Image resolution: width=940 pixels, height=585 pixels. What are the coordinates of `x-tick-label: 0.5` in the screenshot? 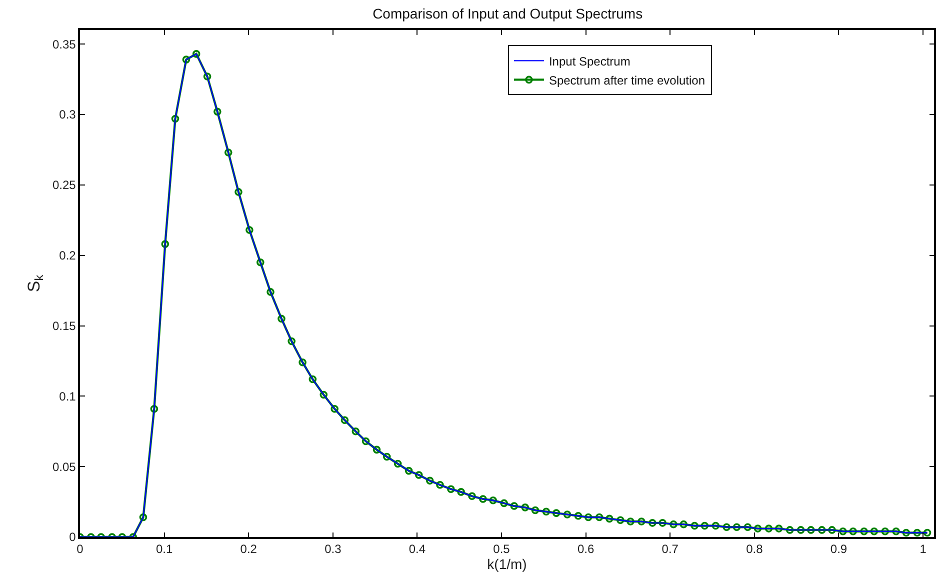 It's located at (501, 549).